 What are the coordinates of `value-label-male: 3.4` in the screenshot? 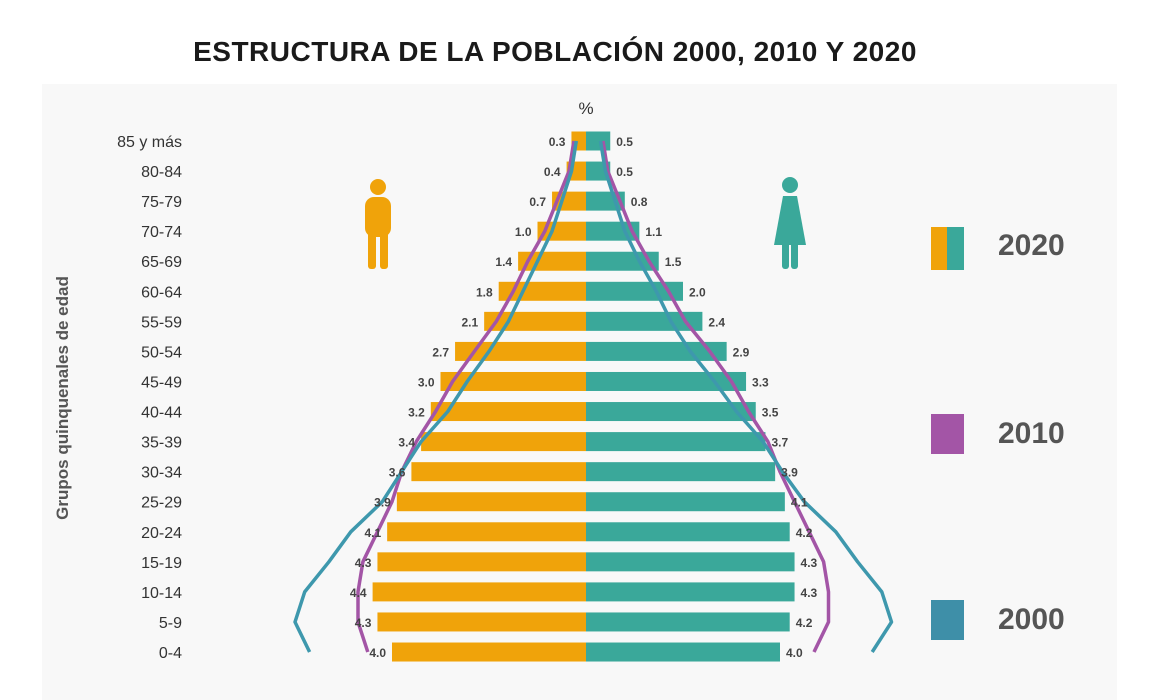 It's located at (406, 443).